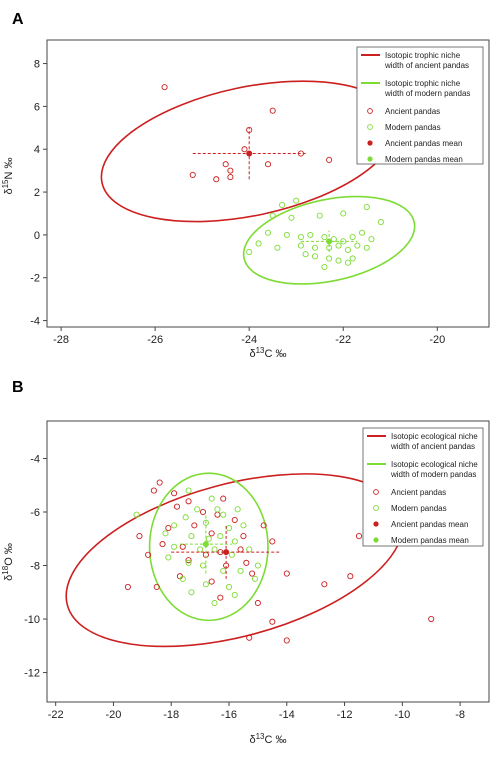  I want to click on panel-a-letter: A, so click(18, 19).